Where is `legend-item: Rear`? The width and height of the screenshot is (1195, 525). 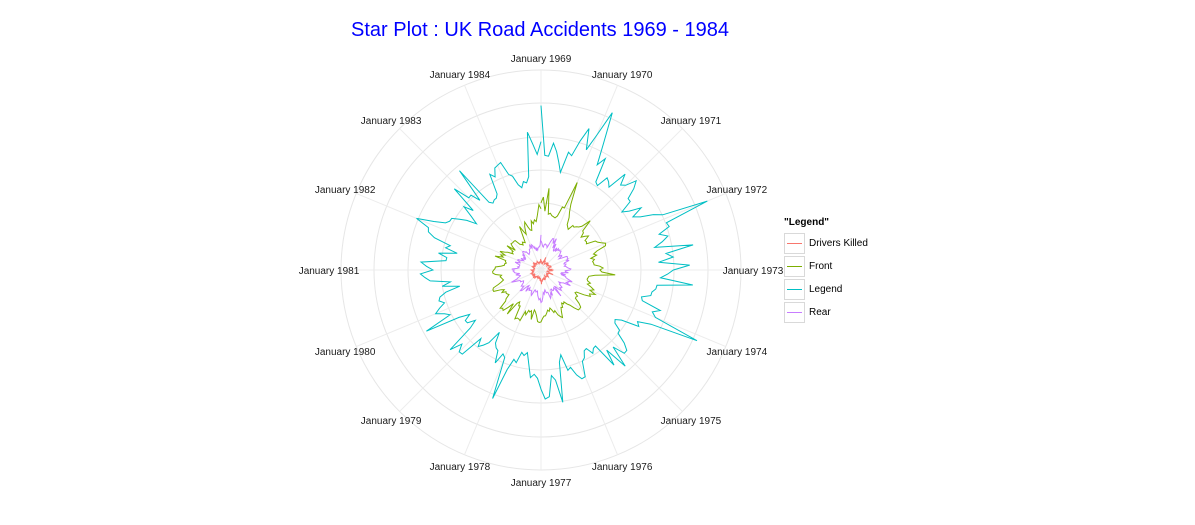
legend-item: Rear is located at coordinates (826, 312).